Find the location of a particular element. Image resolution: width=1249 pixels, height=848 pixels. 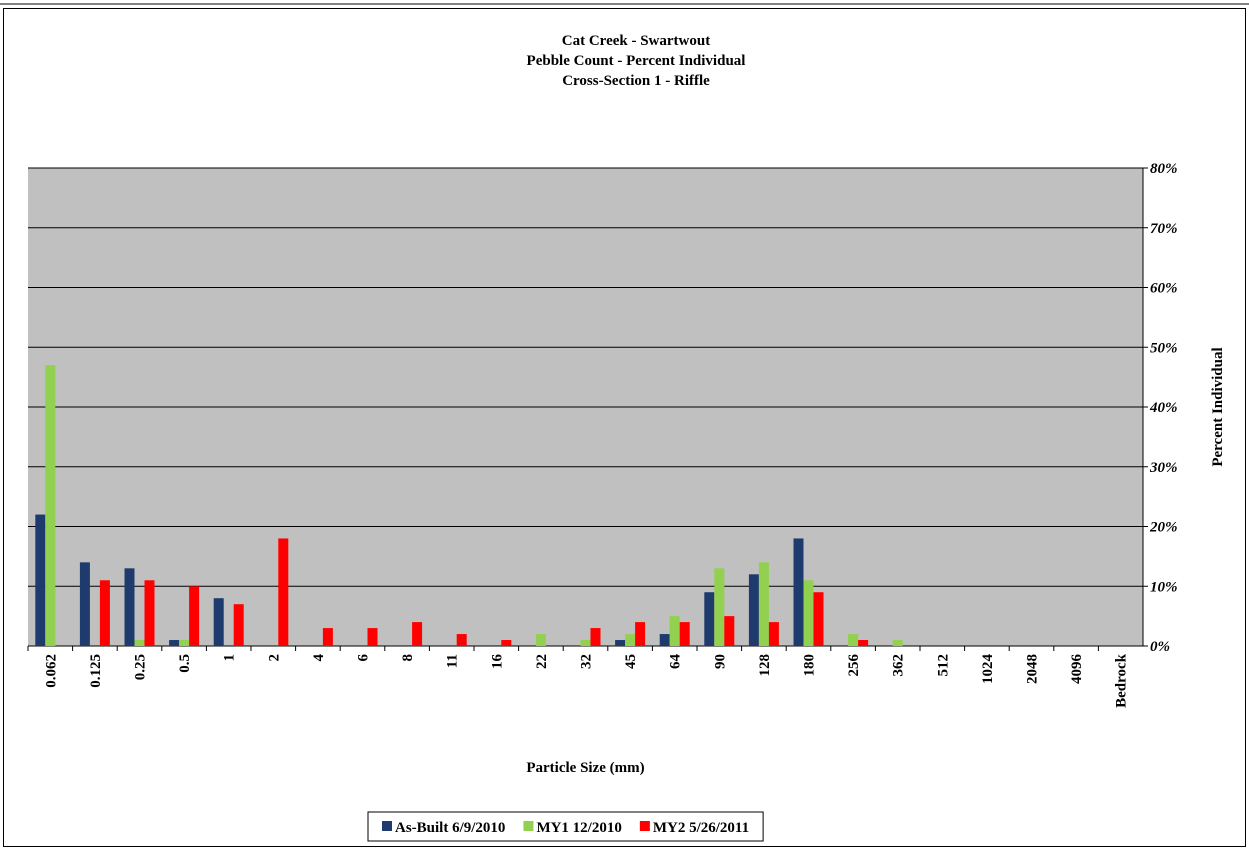

y-tick-label: 40% is located at coordinates (1163, 408).